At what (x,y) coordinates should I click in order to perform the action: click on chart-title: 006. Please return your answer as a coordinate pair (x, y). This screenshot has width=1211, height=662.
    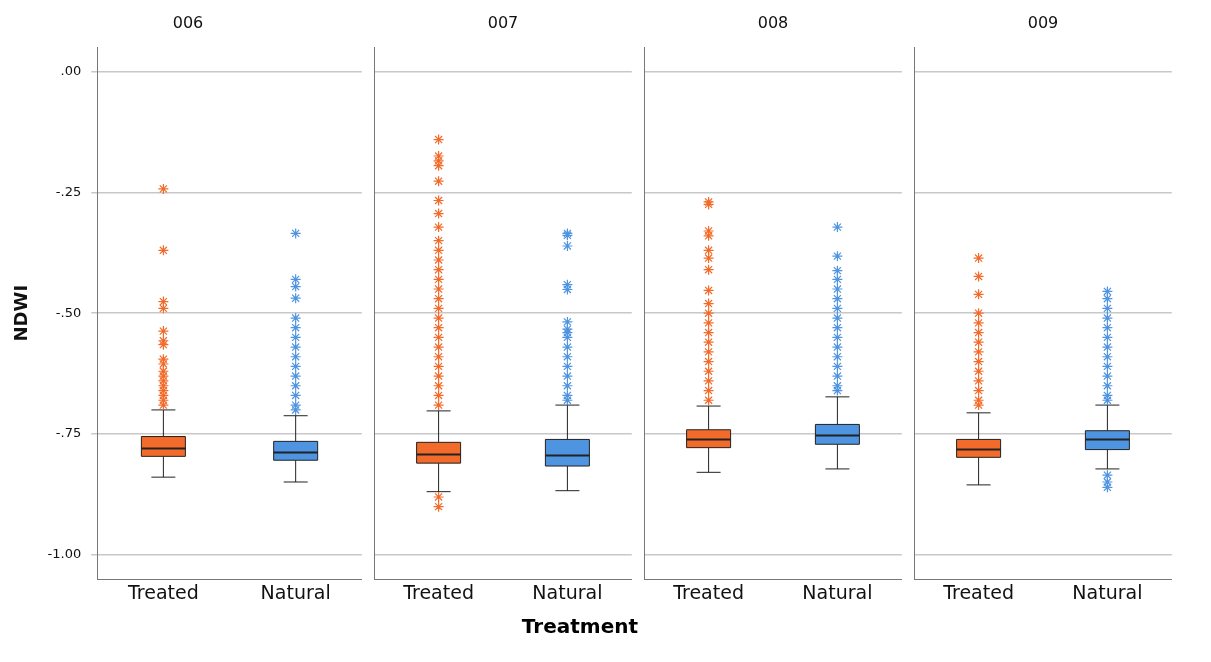
    Looking at the image, I should click on (188, 22).